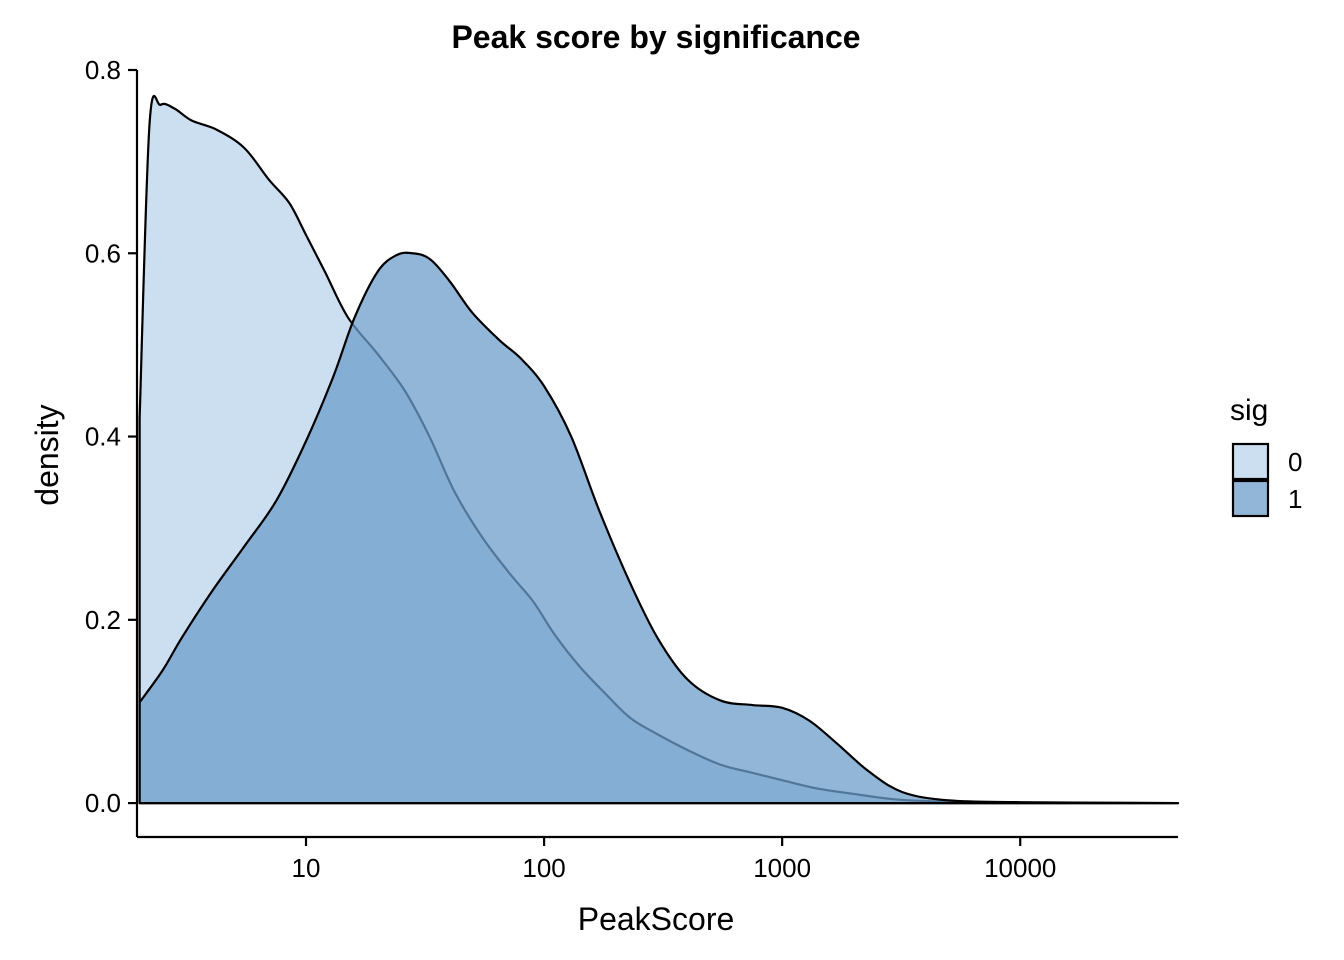  What do you see at coordinates (655, 37) in the screenshot?
I see `chart-title: Peak score by significance` at bounding box center [655, 37].